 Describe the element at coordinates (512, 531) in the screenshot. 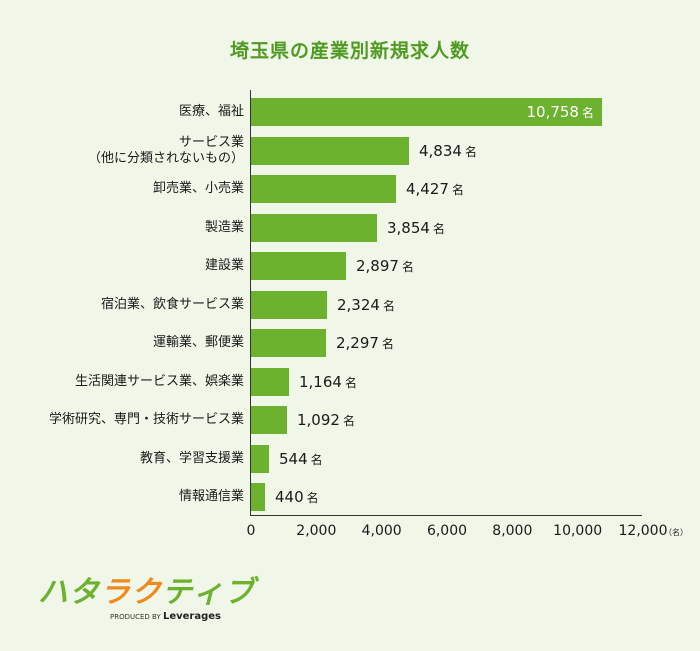

I see `x-tick-label: 8,000` at that location.